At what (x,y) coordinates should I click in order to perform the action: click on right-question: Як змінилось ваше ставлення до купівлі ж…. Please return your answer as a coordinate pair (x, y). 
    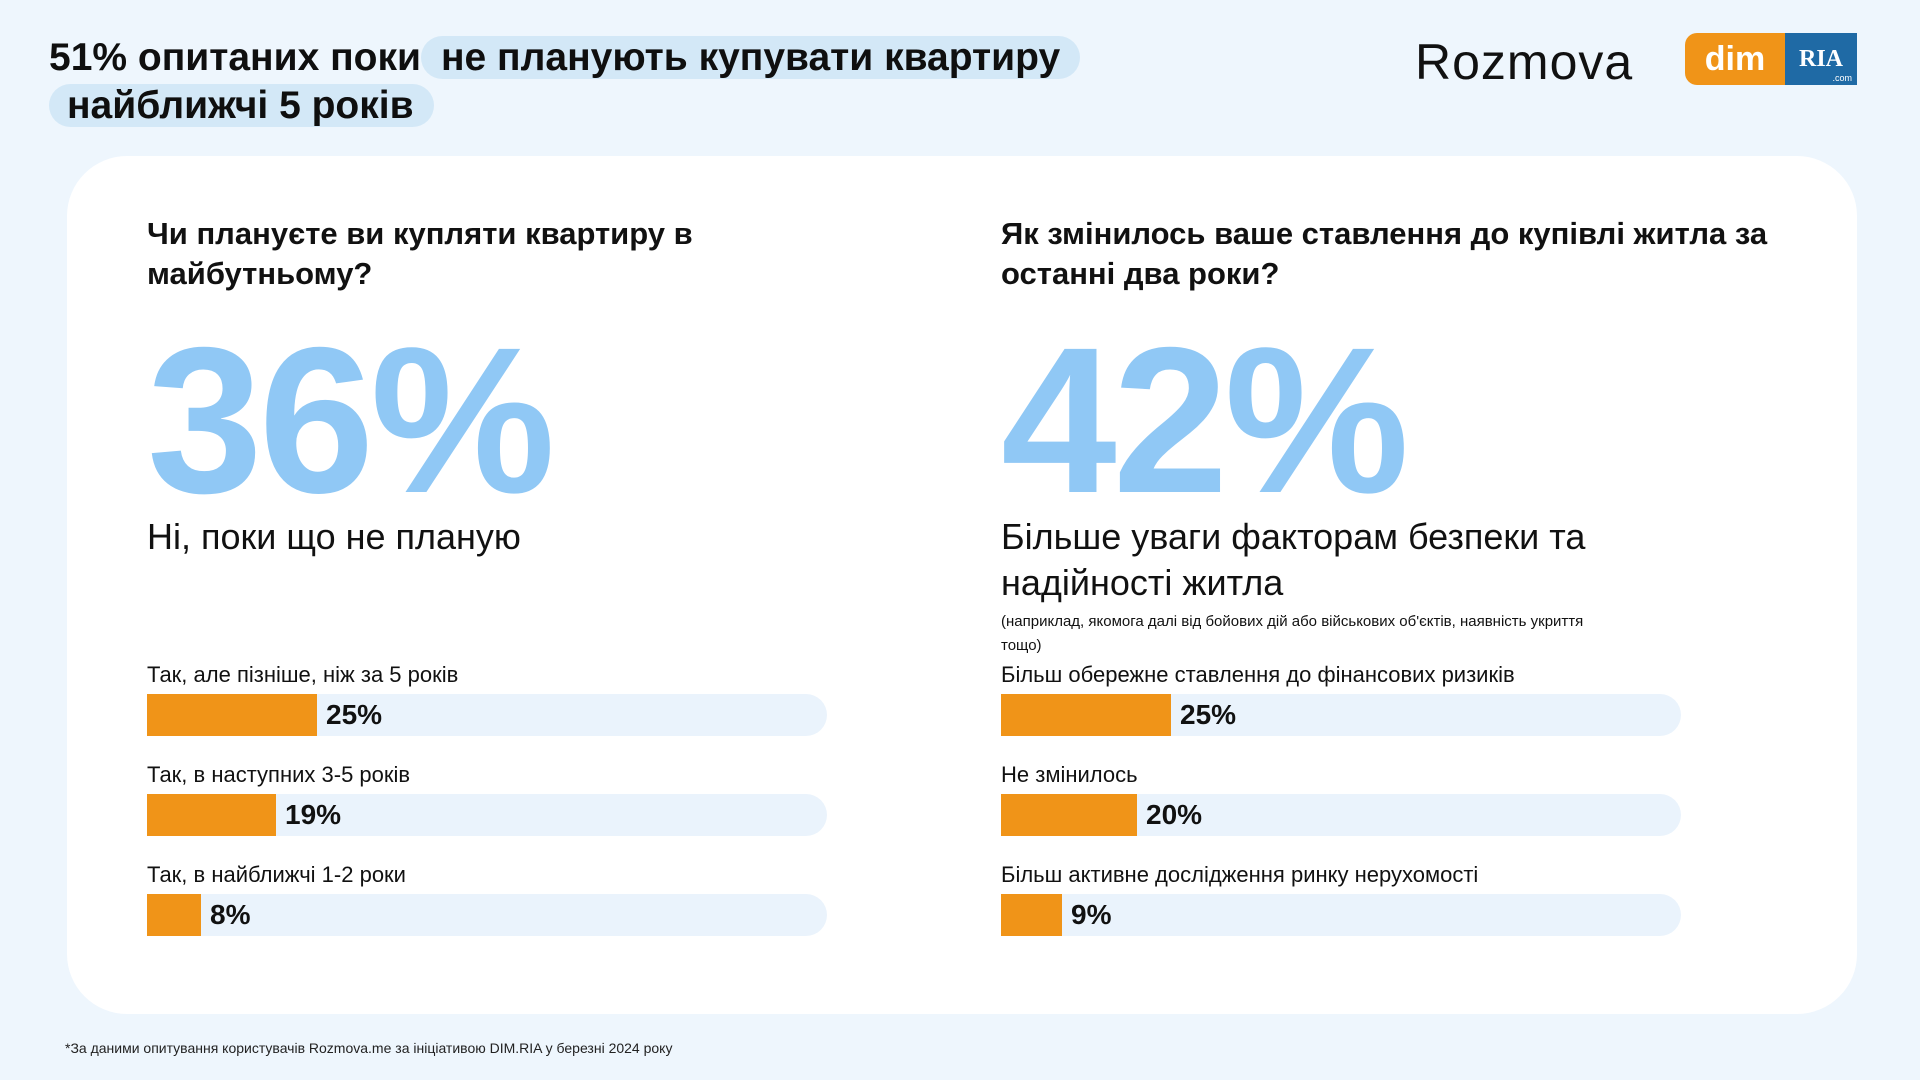
    Looking at the image, I should click on (1384, 253).